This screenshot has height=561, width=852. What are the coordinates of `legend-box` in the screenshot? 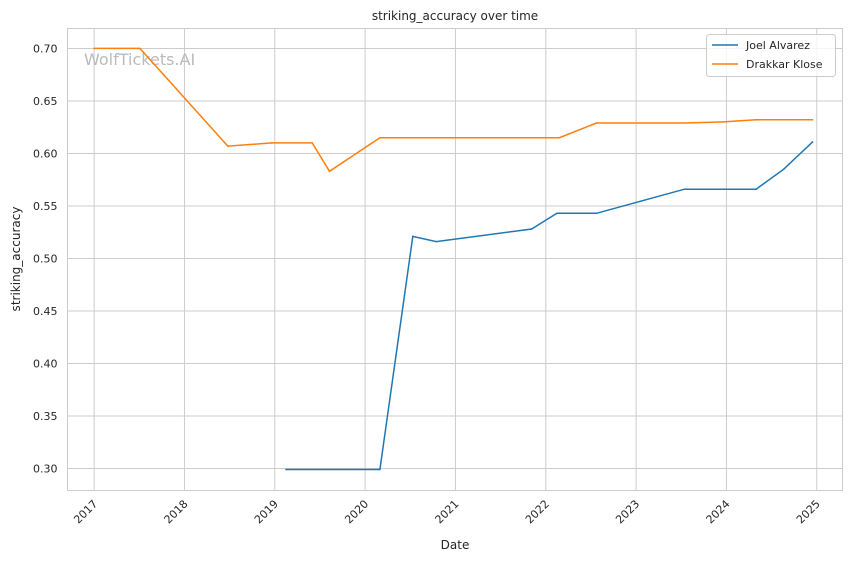 It's located at (771, 55).